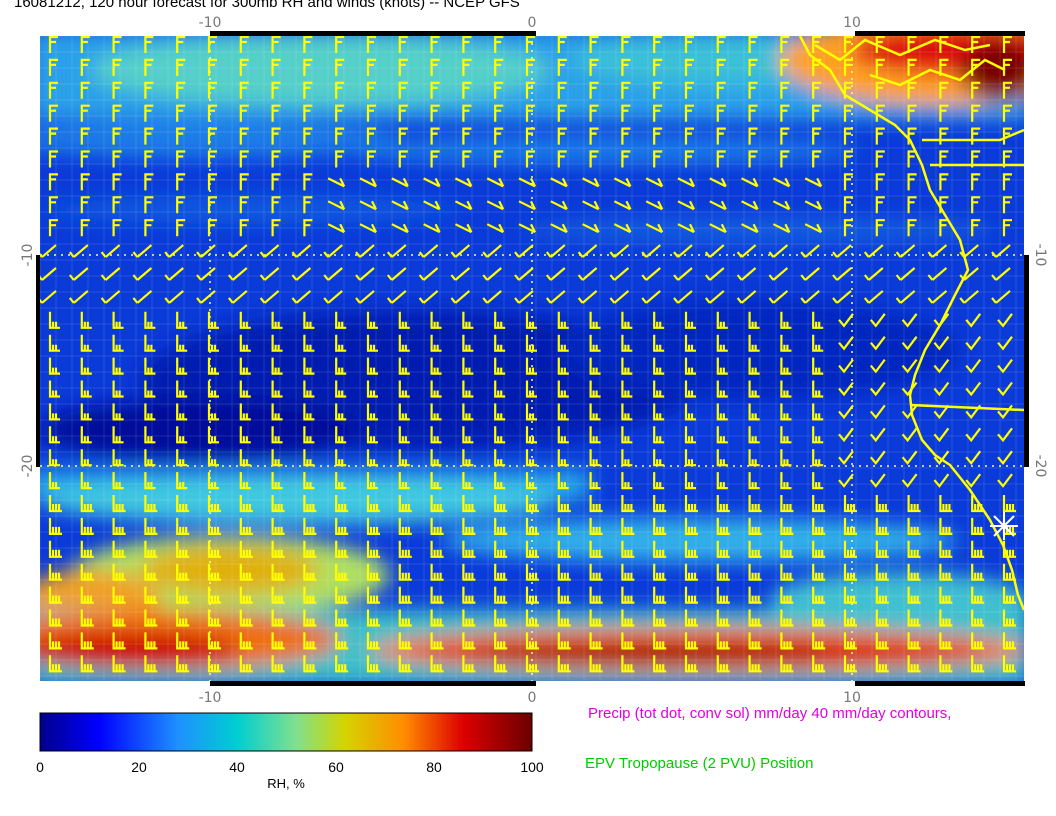  I want to click on colorbar-tick-40: 40, so click(237, 767).